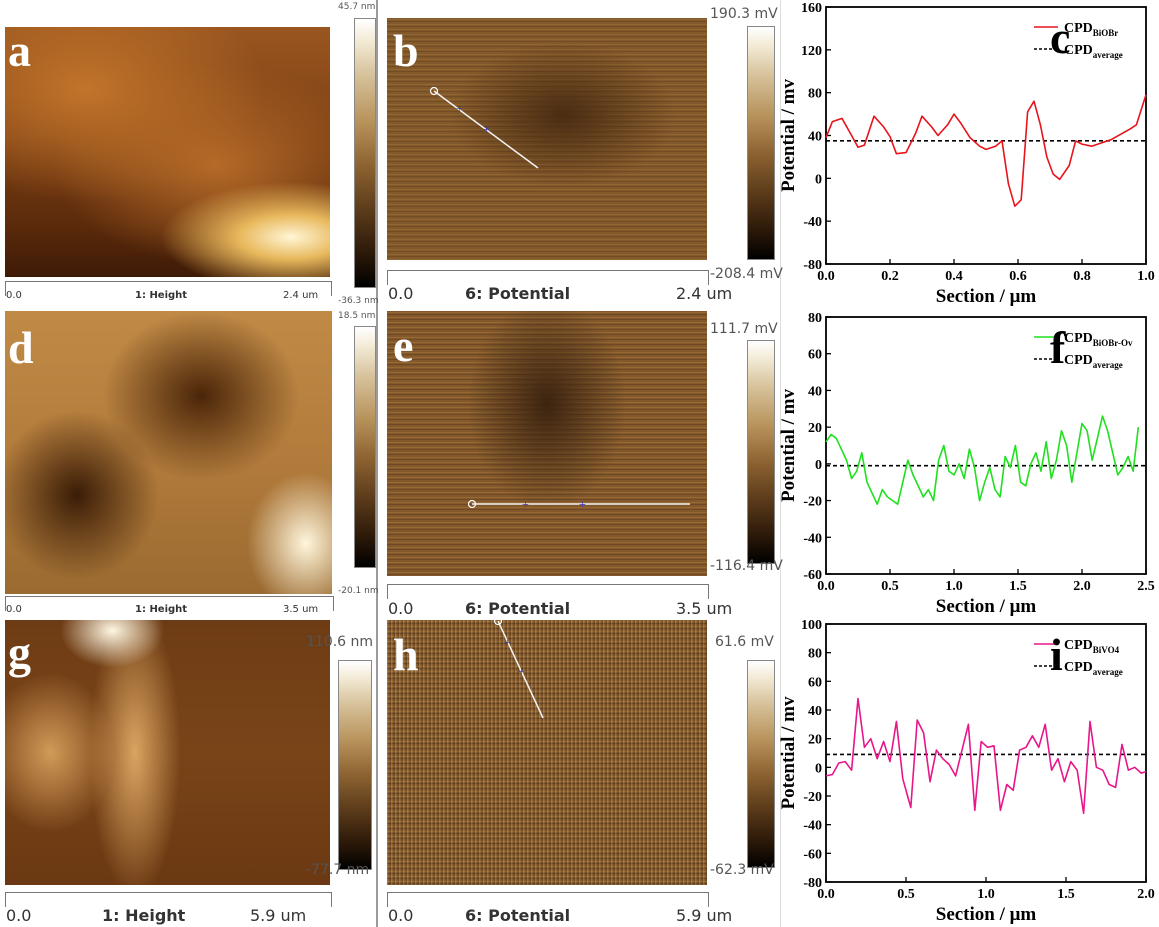  I want to click on x-tick-label: 0.4, so click(954, 276).